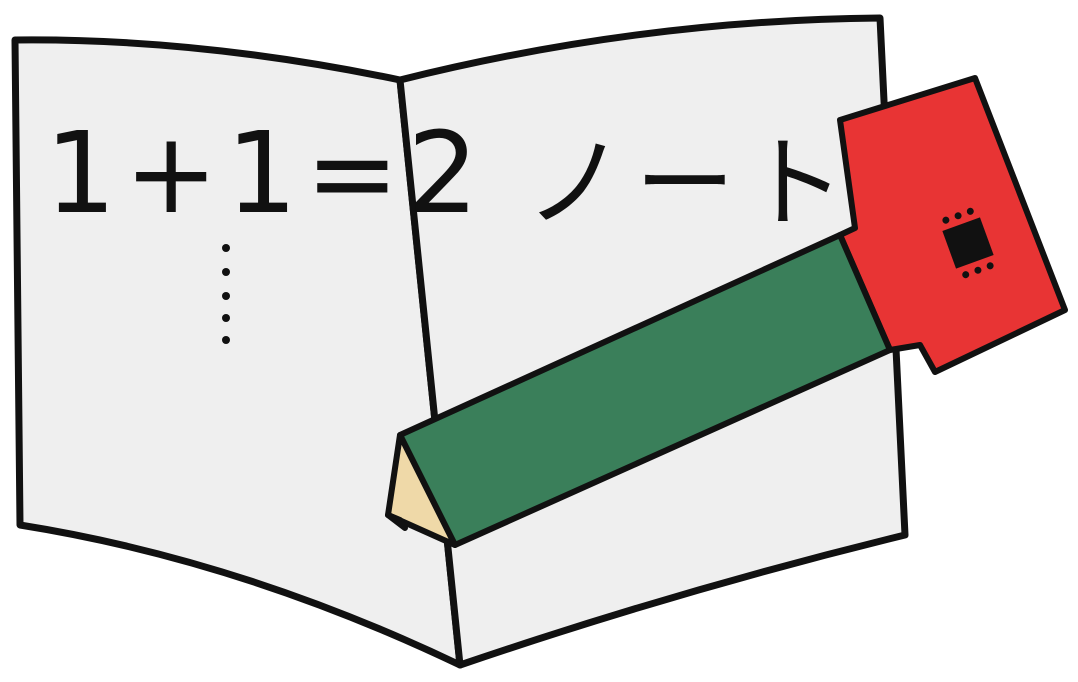 Image resolution: width=1078 pixels, height=682 pixels. I want to click on pencil-lead, so click(396, 521).